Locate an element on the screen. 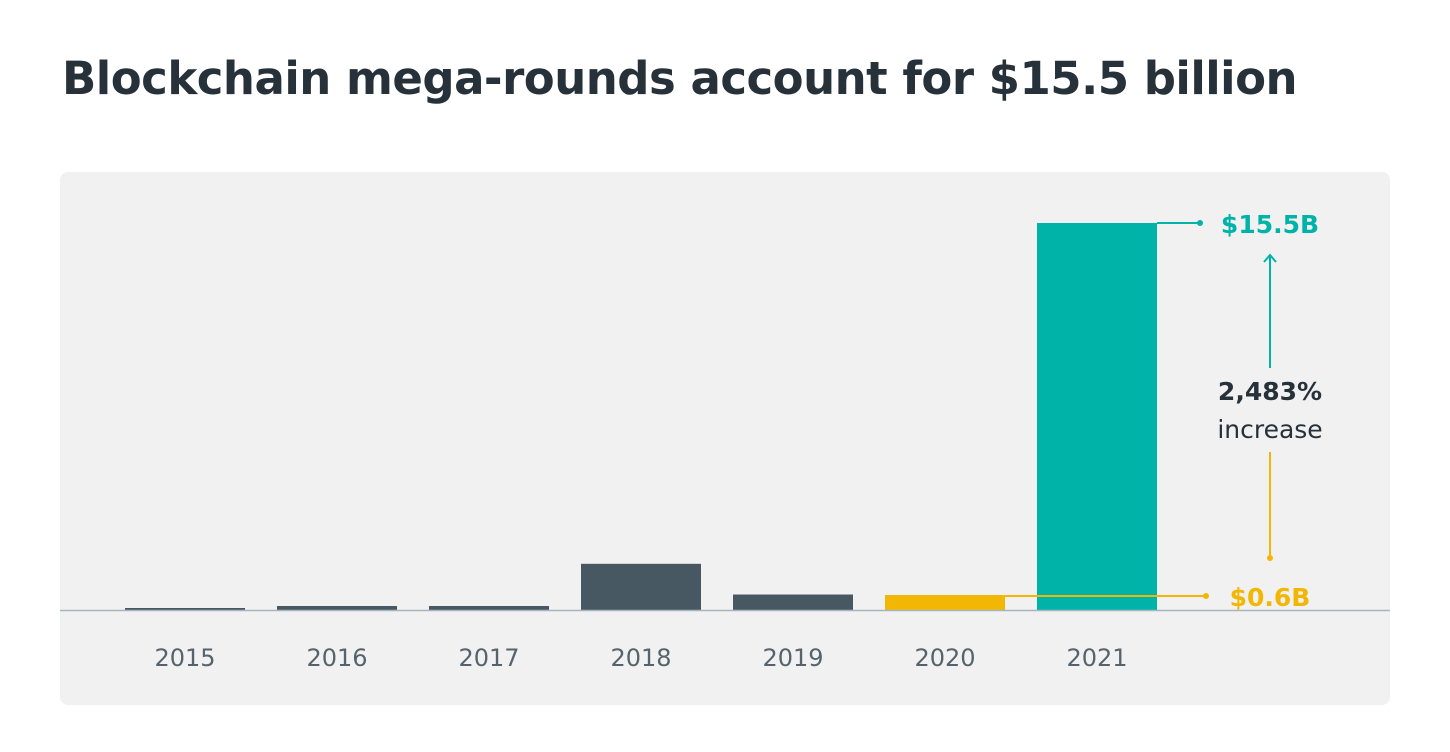 The width and height of the screenshot is (1450, 752). x-tick-label-2017: 2017 is located at coordinates (488, 658).